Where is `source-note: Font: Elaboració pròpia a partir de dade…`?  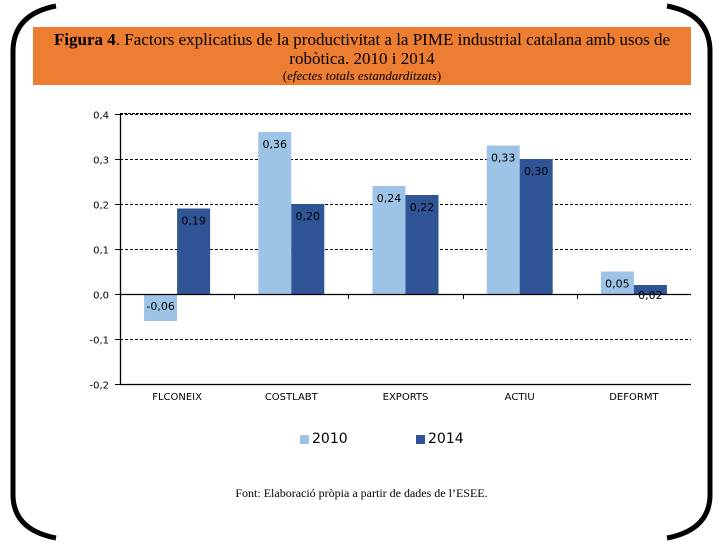 source-note: Font: Elaboració pròpia a partir de dade… is located at coordinates (361, 493).